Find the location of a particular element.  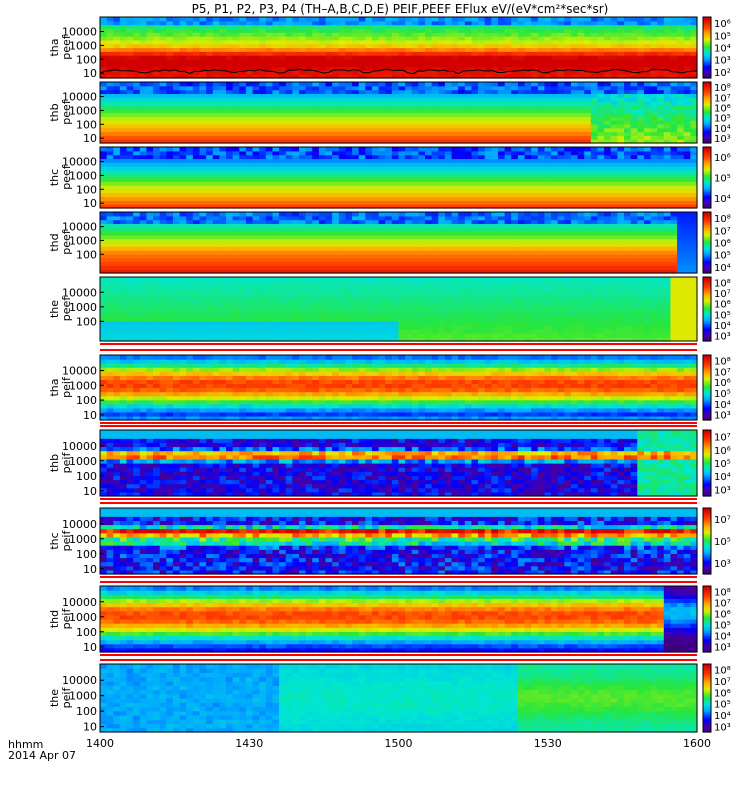

x-tick-label: 1530 is located at coordinates (548, 743).